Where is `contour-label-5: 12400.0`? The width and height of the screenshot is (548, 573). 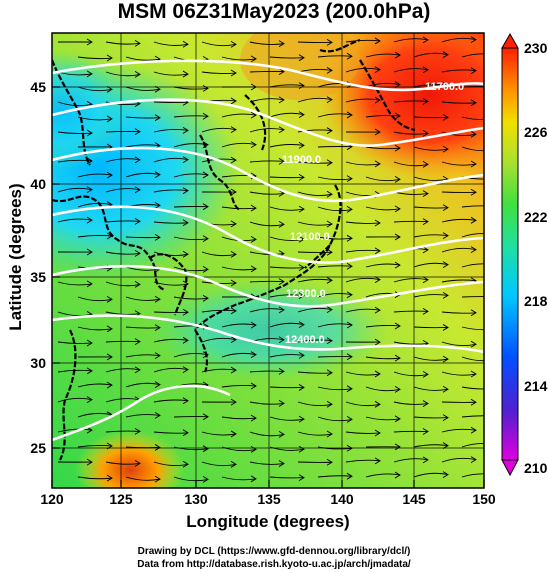
contour-label-5: 12400.0 is located at coordinates (305, 340).